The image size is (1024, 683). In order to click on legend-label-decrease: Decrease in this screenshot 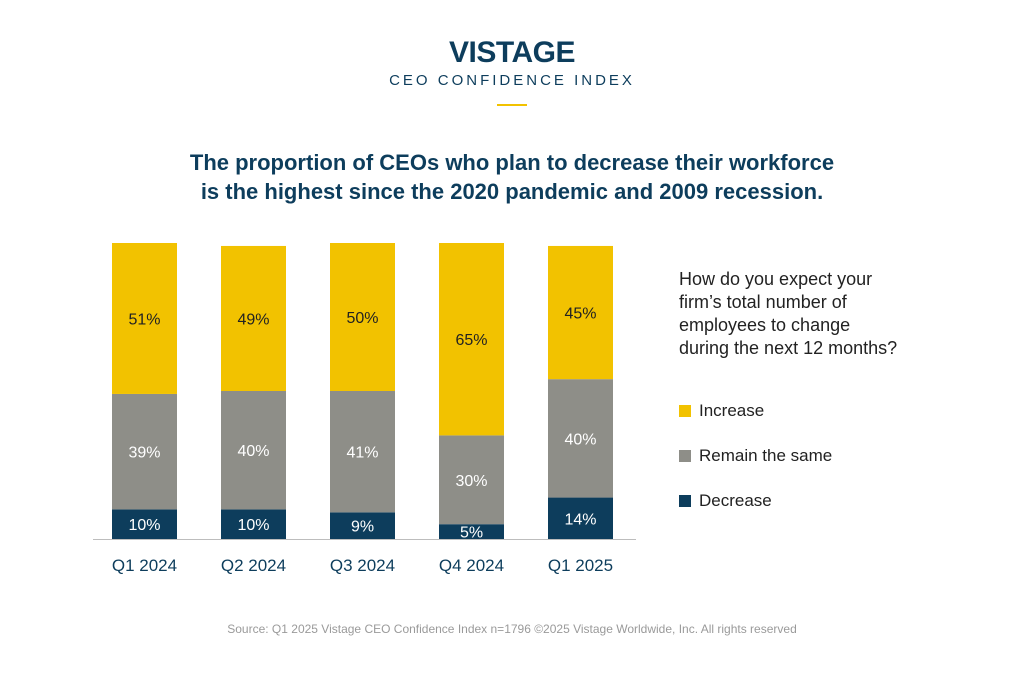, I will do `click(735, 500)`.